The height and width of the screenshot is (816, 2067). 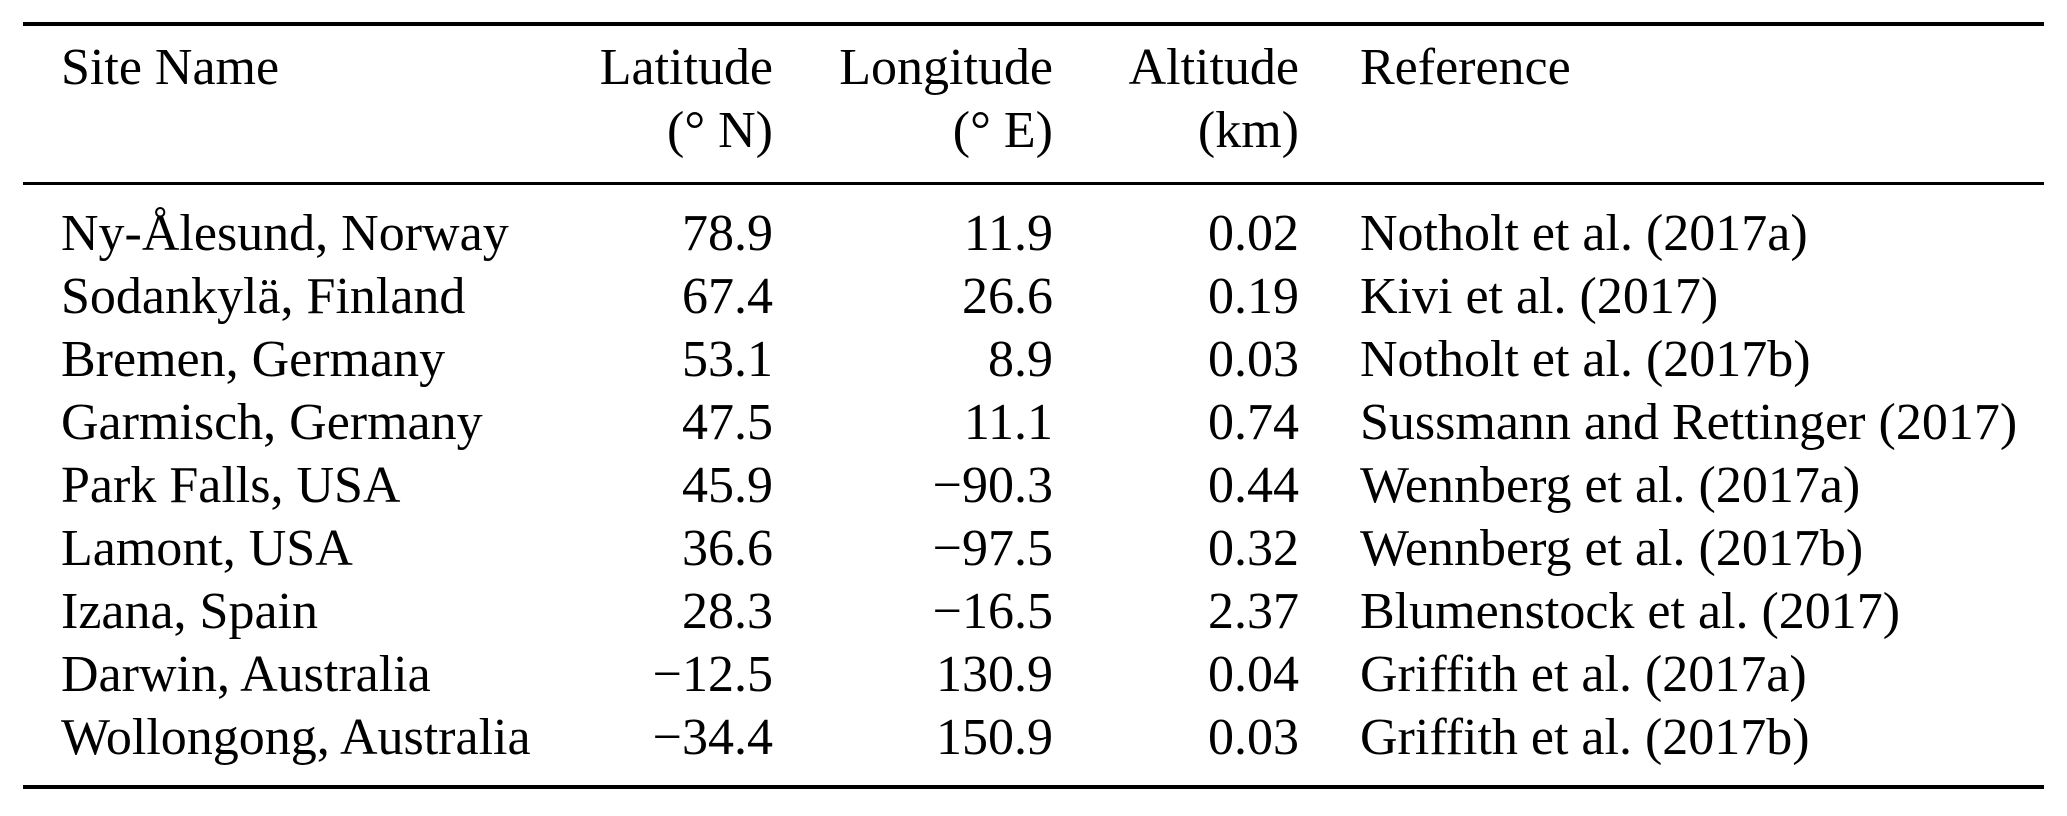 What do you see at coordinates (727, 611) in the screenshot?
I see `cell-latitude: 28.3` at bounding box center [727, 611].